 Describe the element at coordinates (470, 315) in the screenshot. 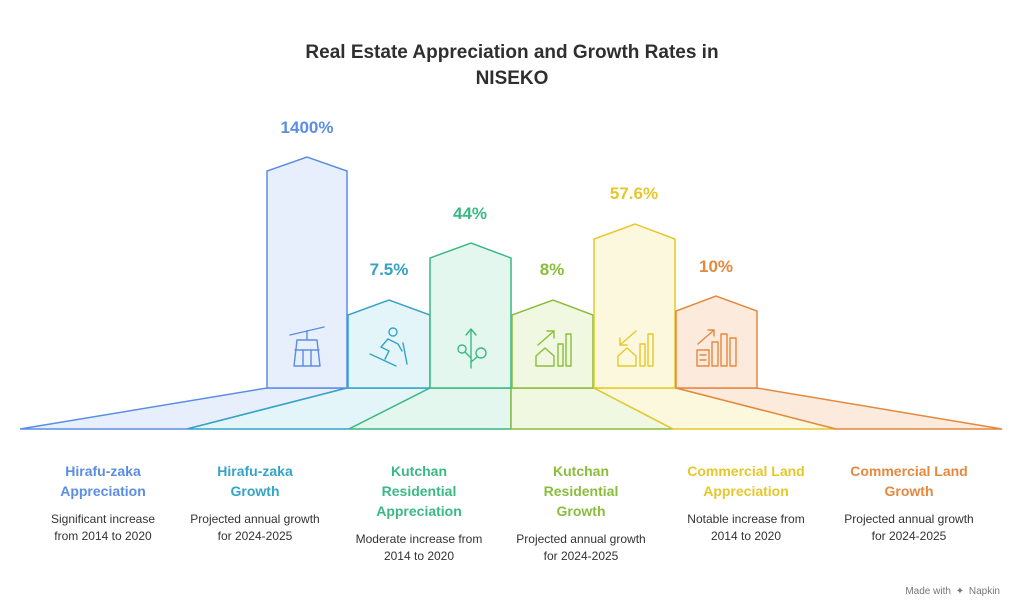

I see `bar-kutchan-residential-appreciation` at that location.